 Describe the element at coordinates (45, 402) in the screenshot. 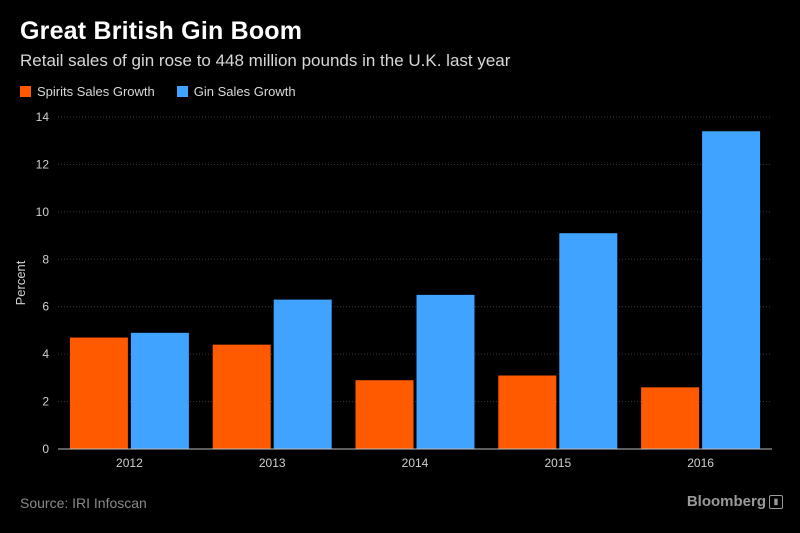

I see `y-tick-label: 2` at that location.